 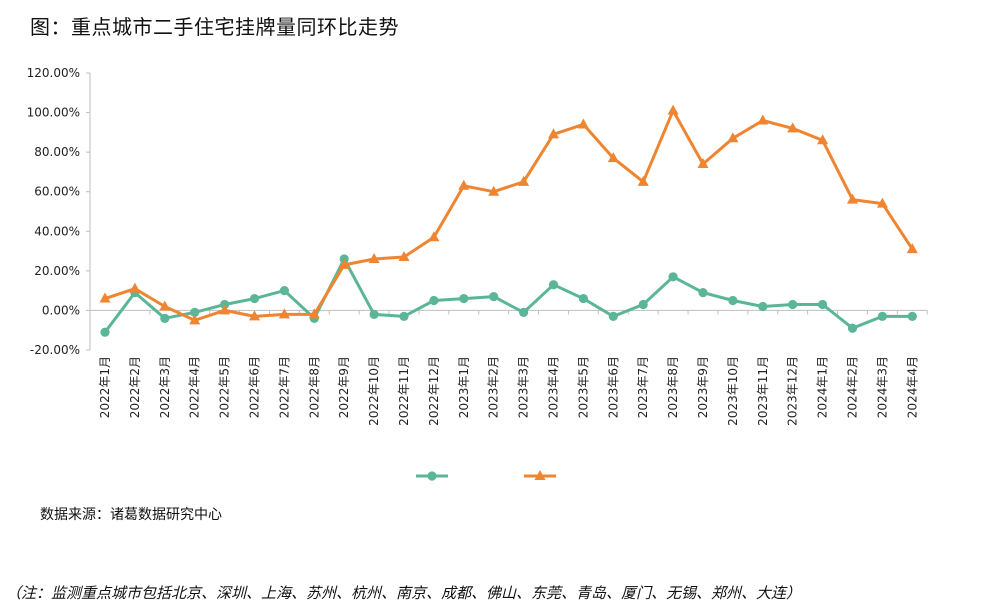 What do you see at coordinates (703, 387) in the screenshot?
I see `x-tick-label: 2023年9月` at bounding box center [703, 387].